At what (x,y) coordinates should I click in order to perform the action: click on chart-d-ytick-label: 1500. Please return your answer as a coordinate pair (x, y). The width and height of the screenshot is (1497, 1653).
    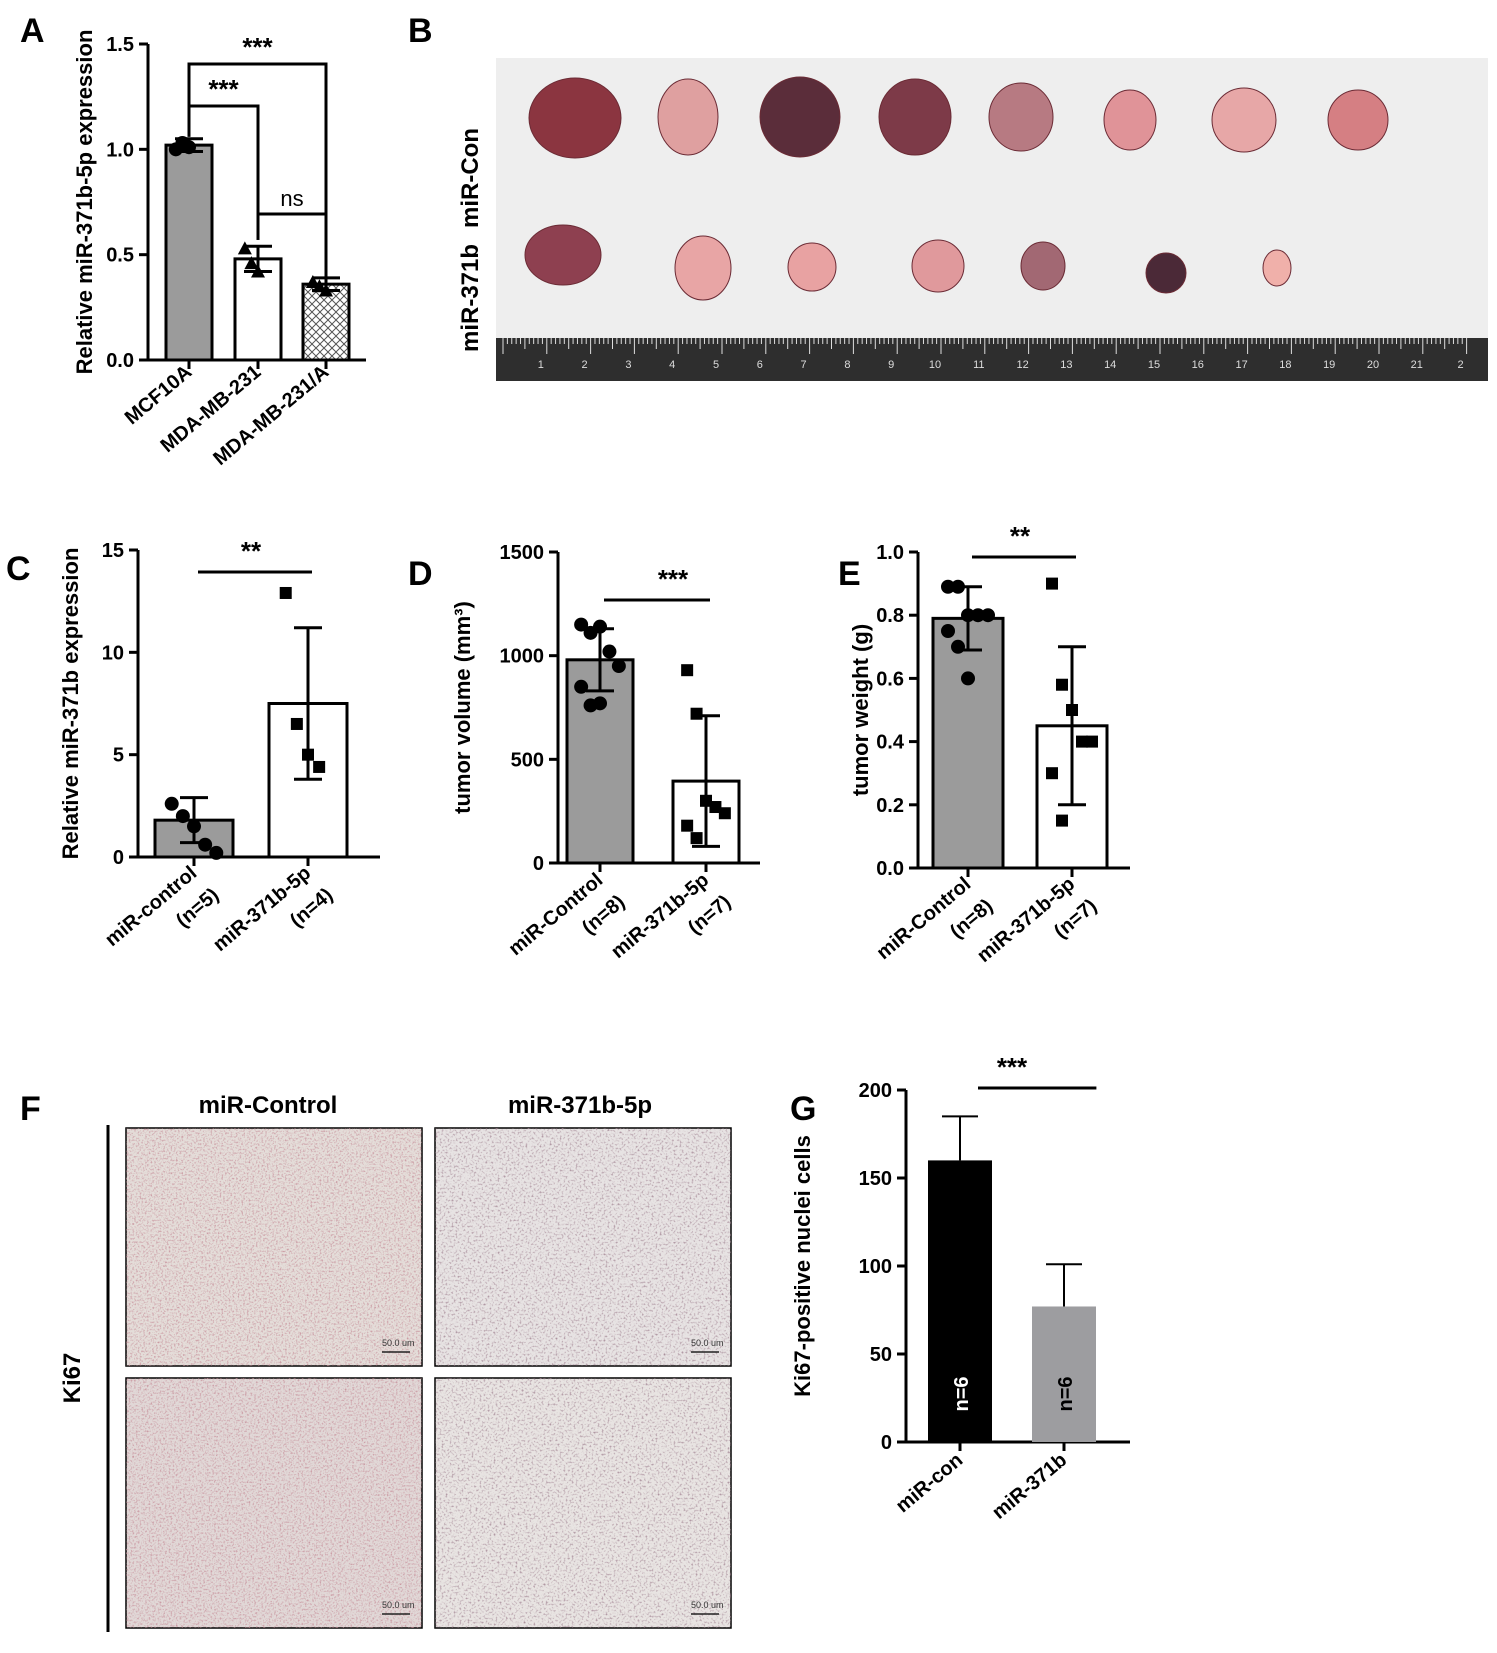
    Looking at the image, I should click on (522, 553).